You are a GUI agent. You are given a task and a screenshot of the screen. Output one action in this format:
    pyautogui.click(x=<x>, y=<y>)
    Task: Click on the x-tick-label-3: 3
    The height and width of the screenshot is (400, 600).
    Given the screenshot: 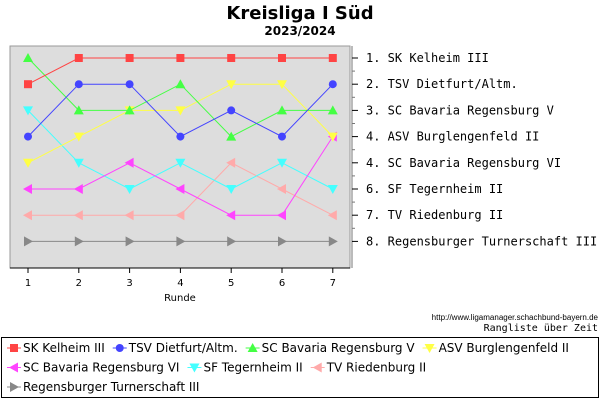 What is the action you would take?
    pyautogui.click(x=129, y=283)
    